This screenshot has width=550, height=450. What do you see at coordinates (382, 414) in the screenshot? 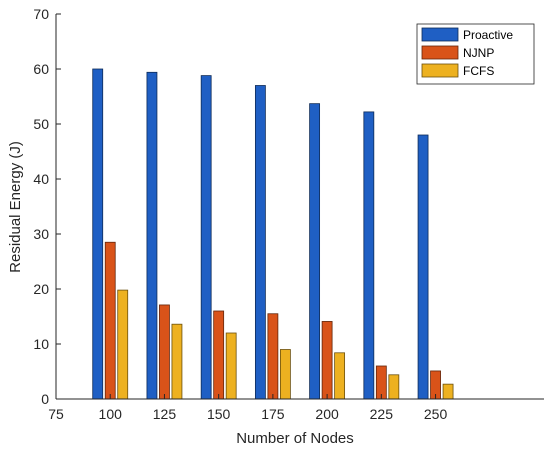
I see `x-tick-label: 225` at bounding box center [382, 414].